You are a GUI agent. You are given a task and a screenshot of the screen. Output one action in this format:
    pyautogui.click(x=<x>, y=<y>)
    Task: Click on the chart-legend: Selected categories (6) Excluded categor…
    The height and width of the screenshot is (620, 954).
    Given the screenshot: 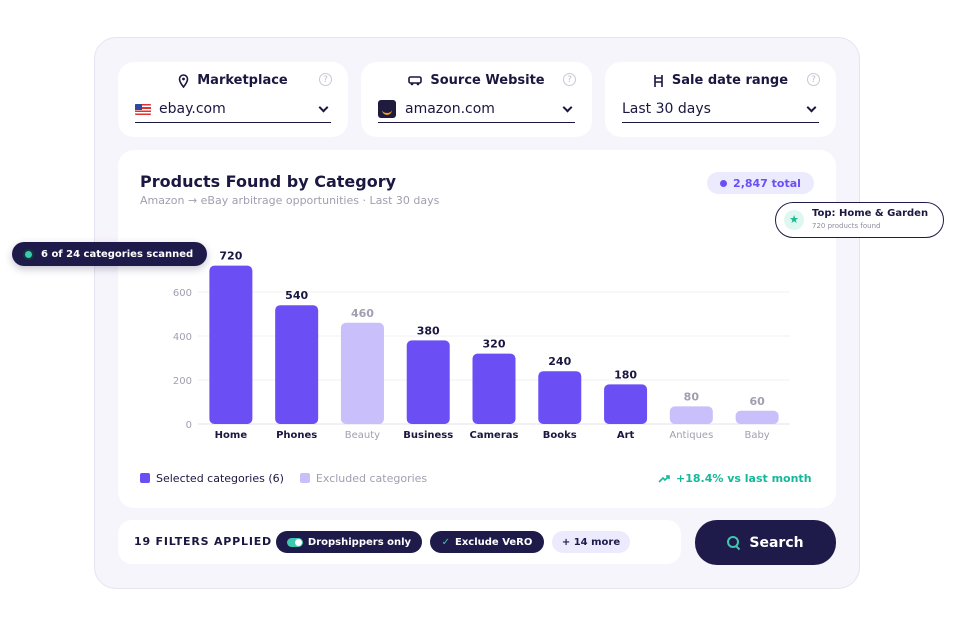 What is the action you would take?
    pyautogui.click(x=283, y=478)
    